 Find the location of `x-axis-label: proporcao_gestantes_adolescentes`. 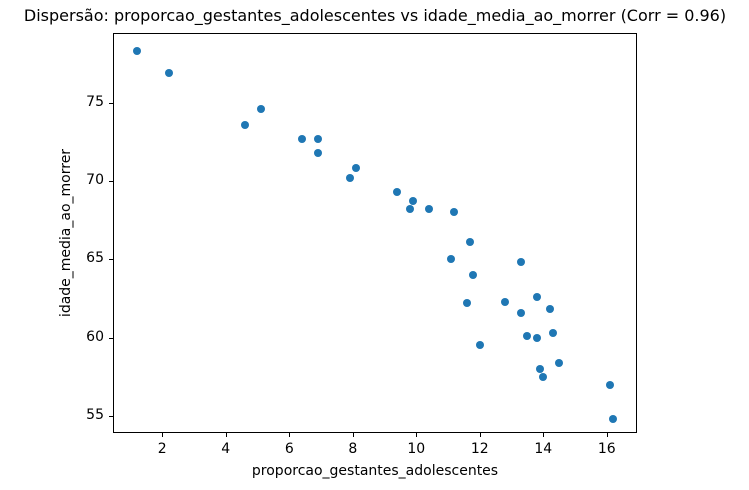

x-axis-label: proporcao_gestantes_adolescentes is located at coordinates (375, 471).